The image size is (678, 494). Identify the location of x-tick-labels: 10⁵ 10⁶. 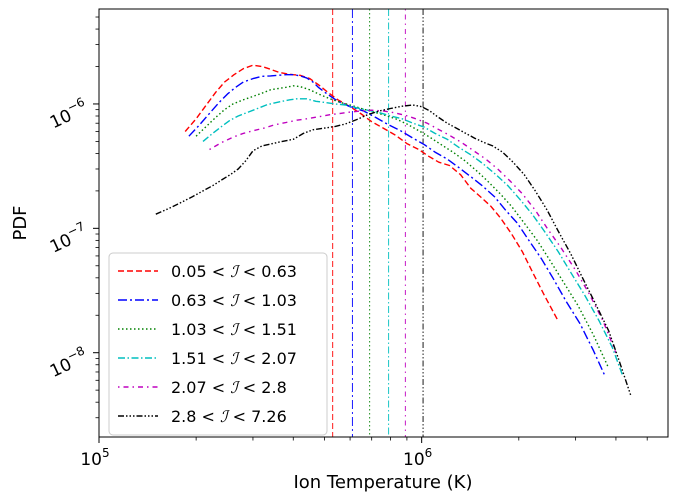
(256, 458).